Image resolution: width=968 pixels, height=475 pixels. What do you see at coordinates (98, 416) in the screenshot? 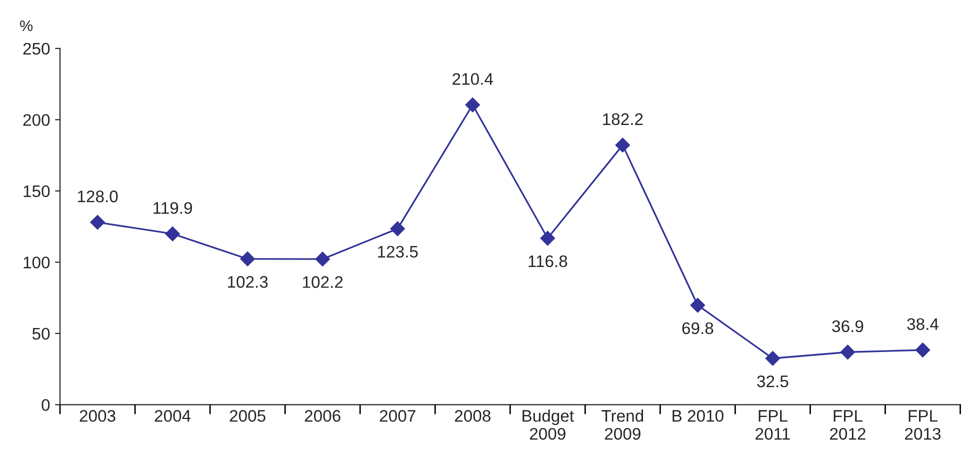
I see `x-tick-label: 2003` at bounding box center [98, 416].